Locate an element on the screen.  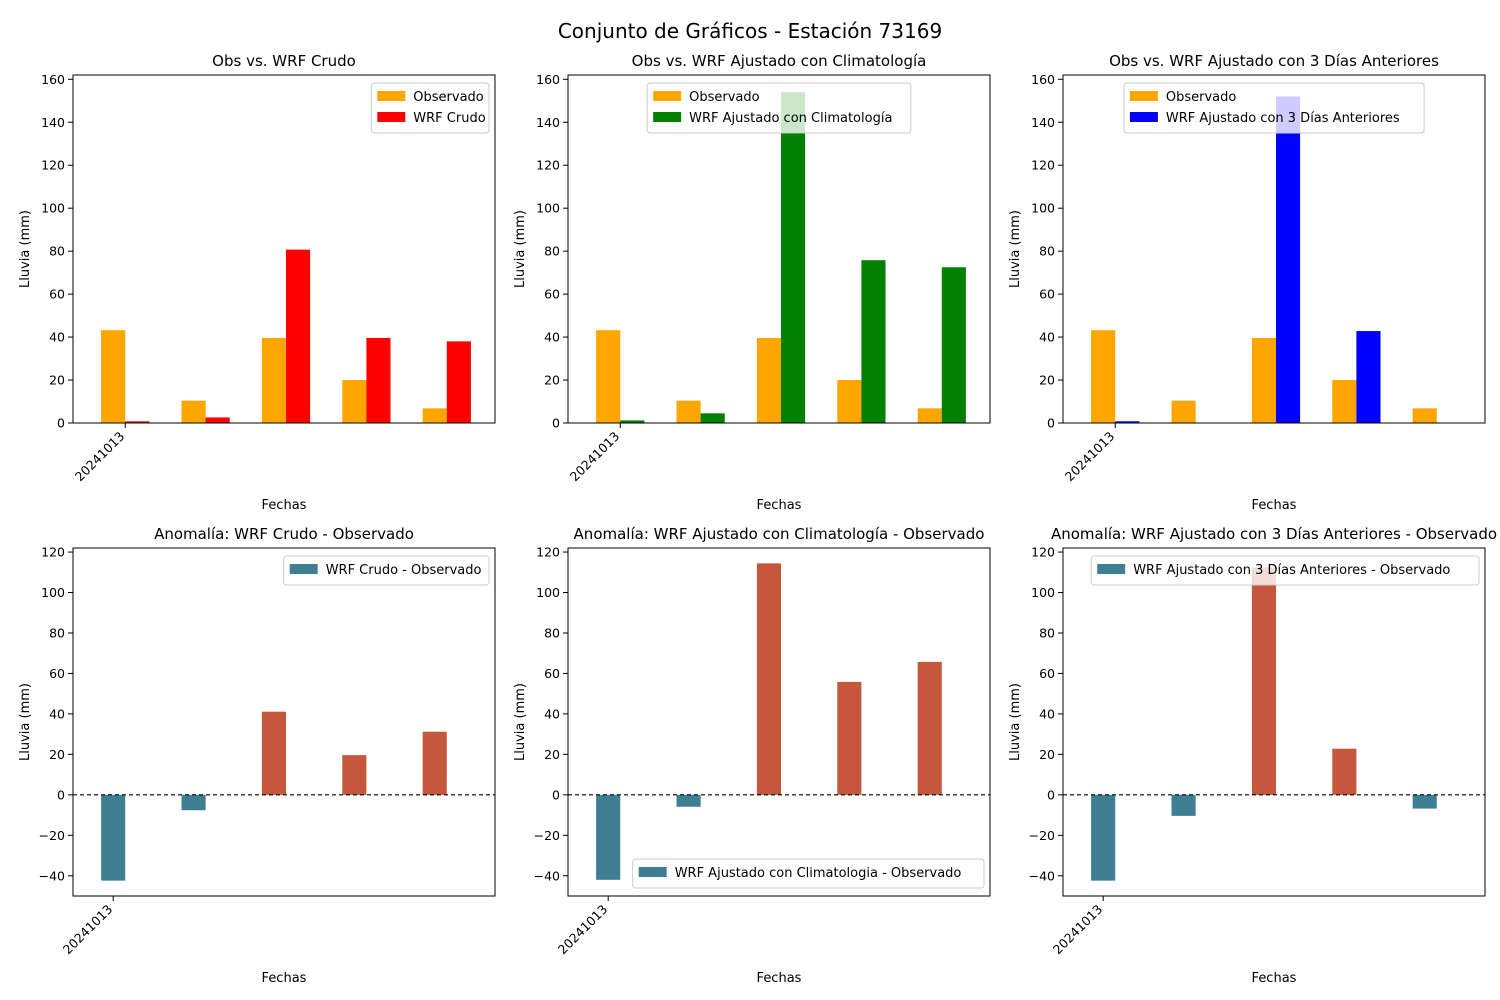
legend-label: WRF Crudo - Observado is located at coordinates (404, 570).